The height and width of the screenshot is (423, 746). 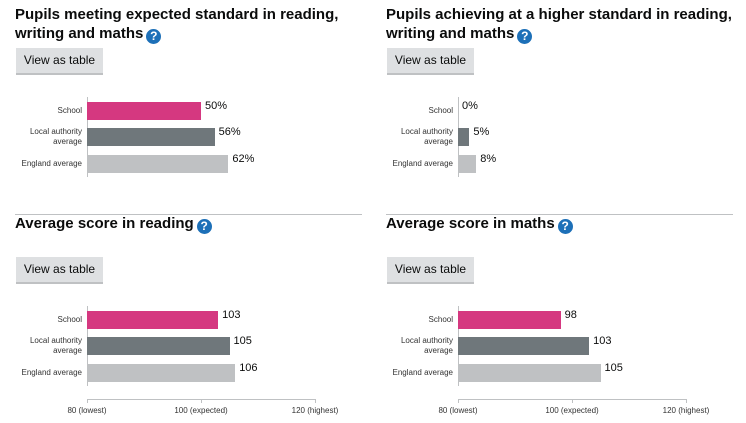 What do you see at coordinates (216, 106) in the screenshot?
I see `value-label: 50%` at bounding box center [216, 106].